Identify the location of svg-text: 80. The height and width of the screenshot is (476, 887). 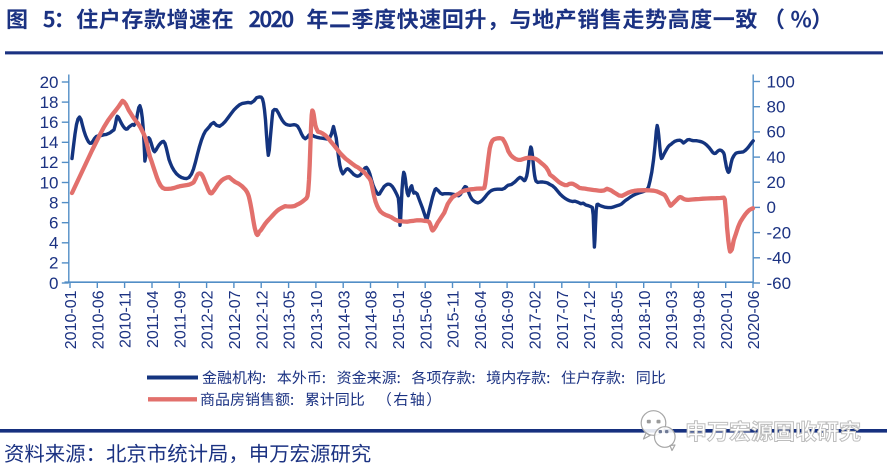
(776, 107).